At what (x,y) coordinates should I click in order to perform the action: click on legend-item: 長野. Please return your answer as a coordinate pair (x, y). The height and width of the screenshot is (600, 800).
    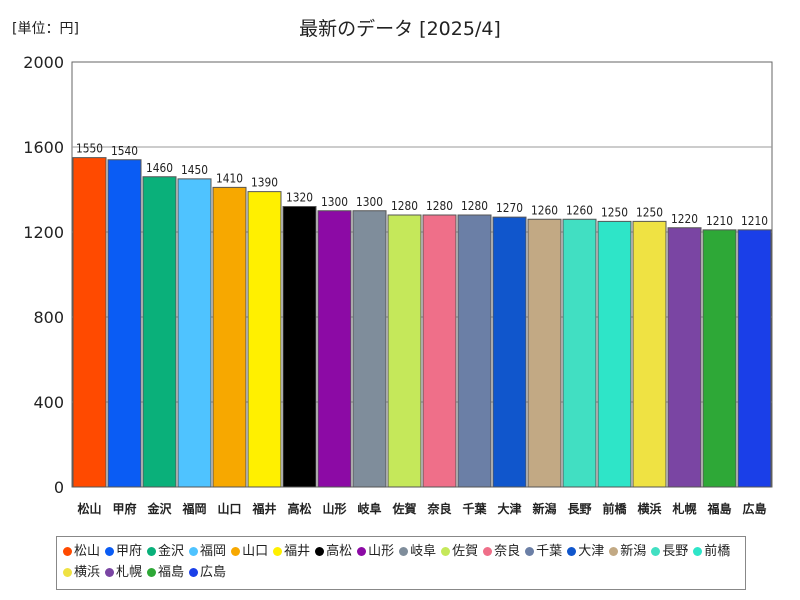
    Looking at the image, I should click on (669, 551).